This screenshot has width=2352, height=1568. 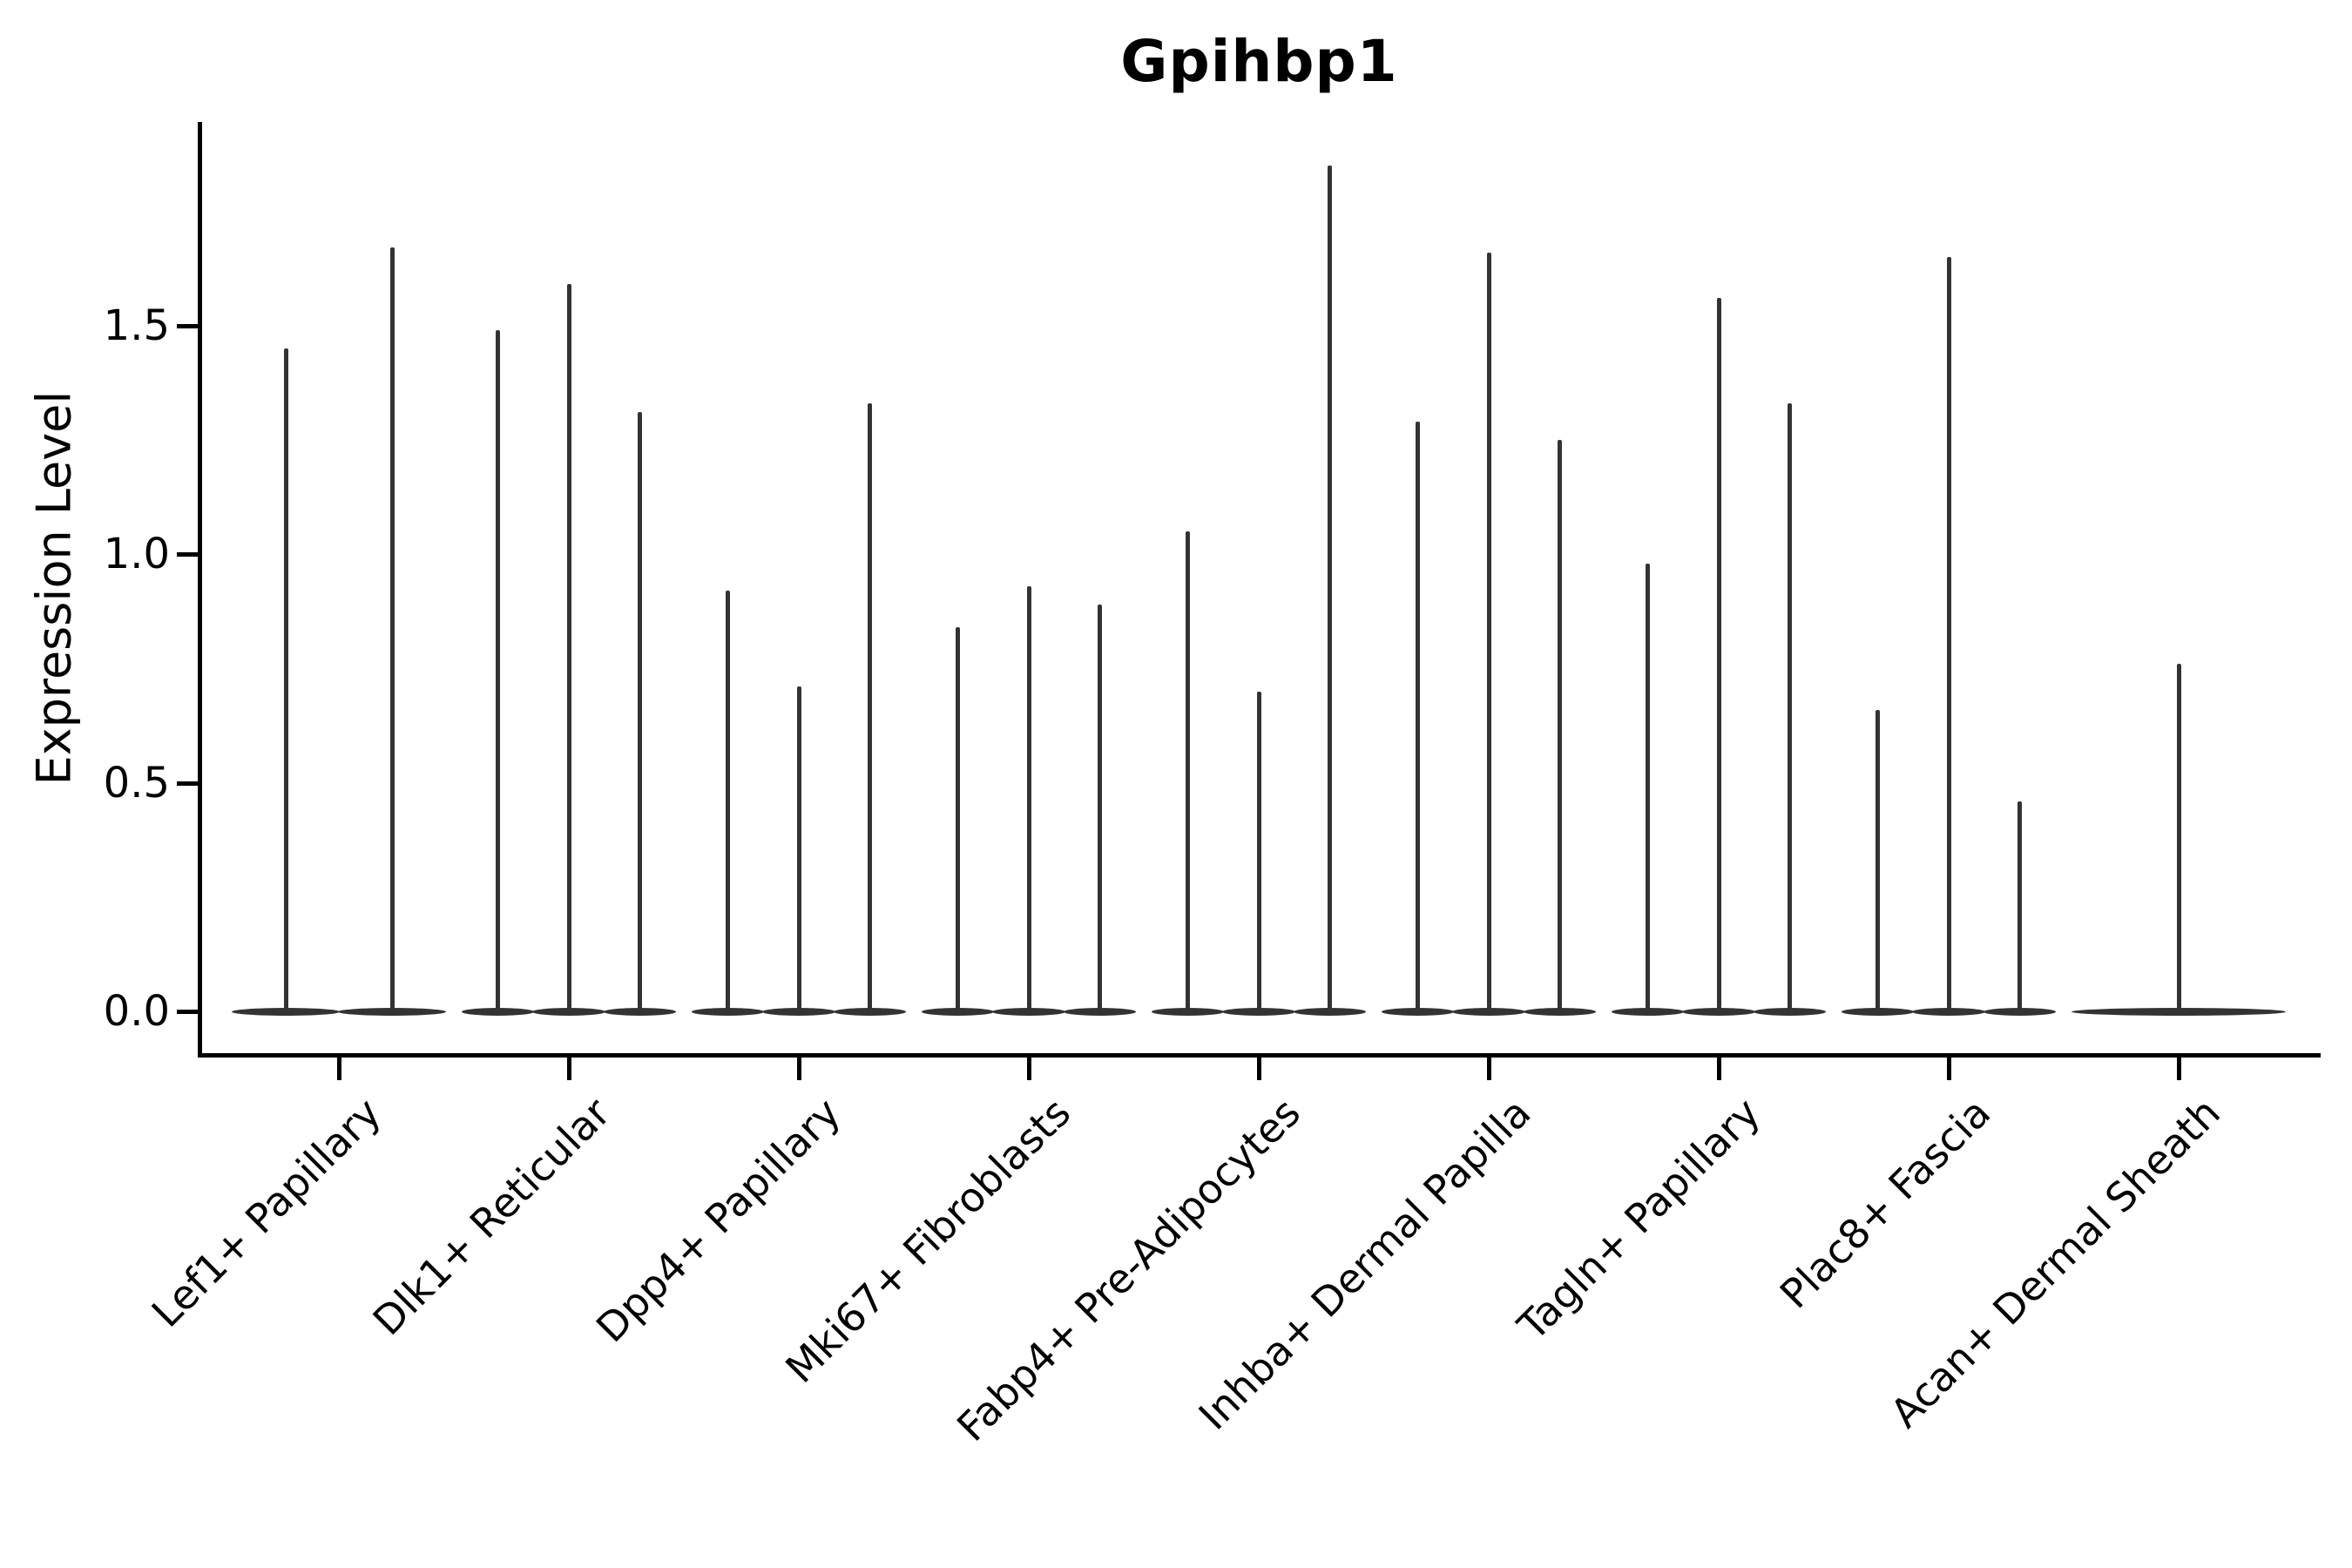 I want to click on y-tick-label: 1.0, so click(x=136, y=554).